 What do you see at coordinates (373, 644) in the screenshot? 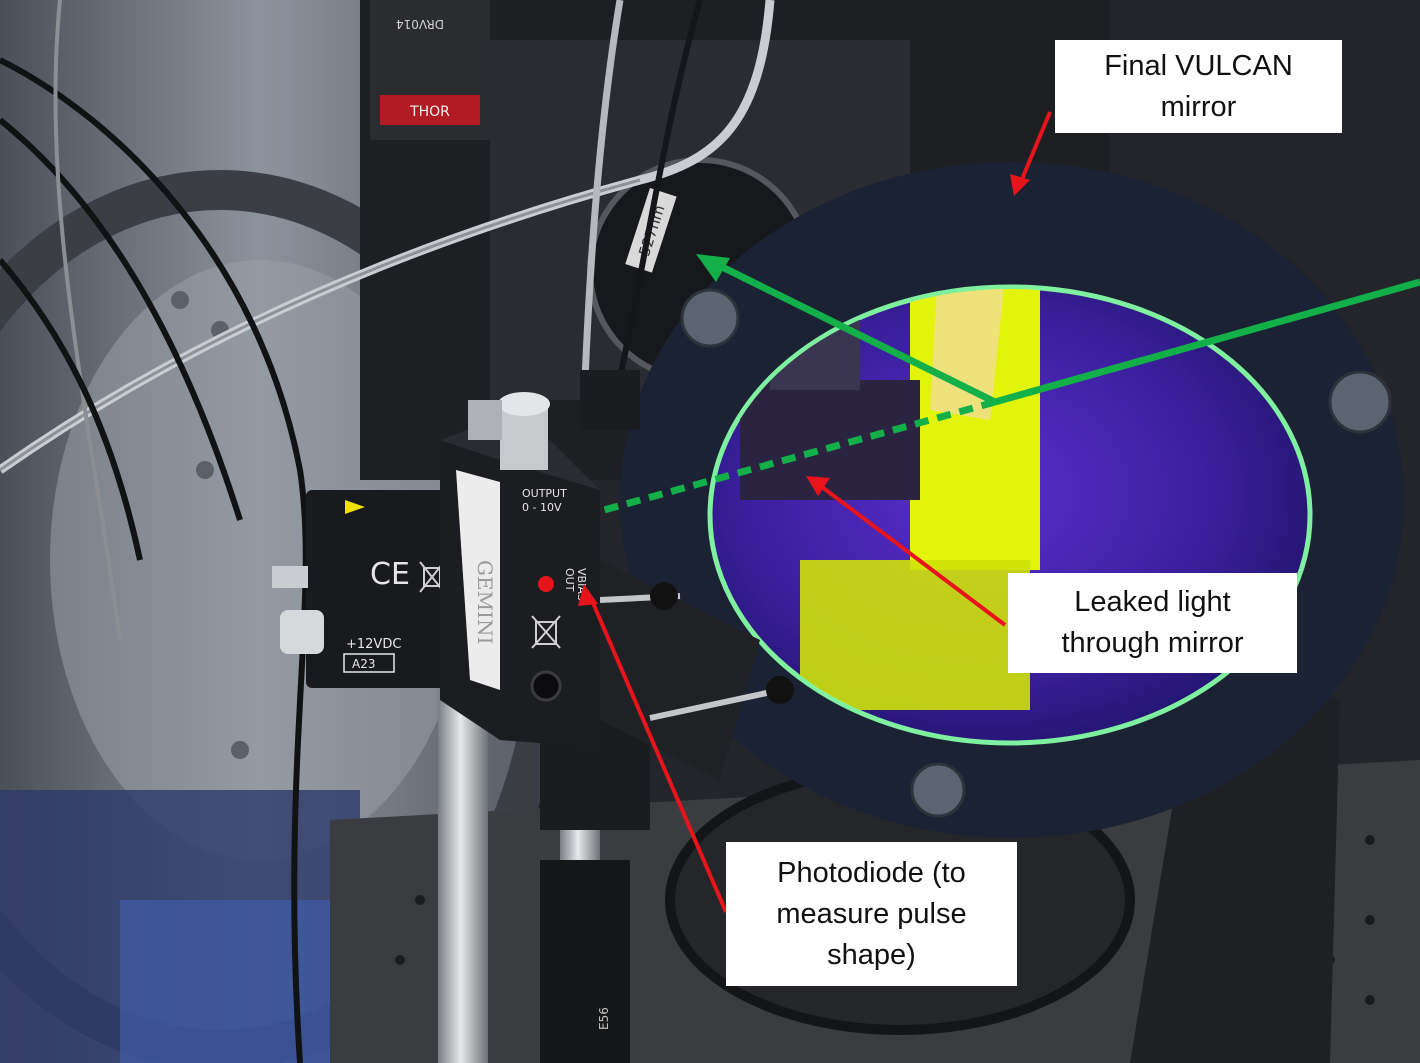
I see `power-label-text: +12VDC` at bounding box center [373, 644].